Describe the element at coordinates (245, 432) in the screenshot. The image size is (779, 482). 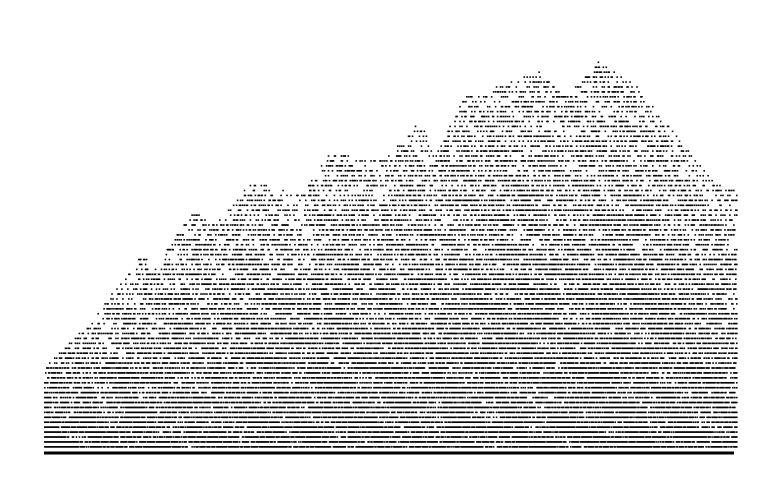
I see `data-point-1935` at that location.